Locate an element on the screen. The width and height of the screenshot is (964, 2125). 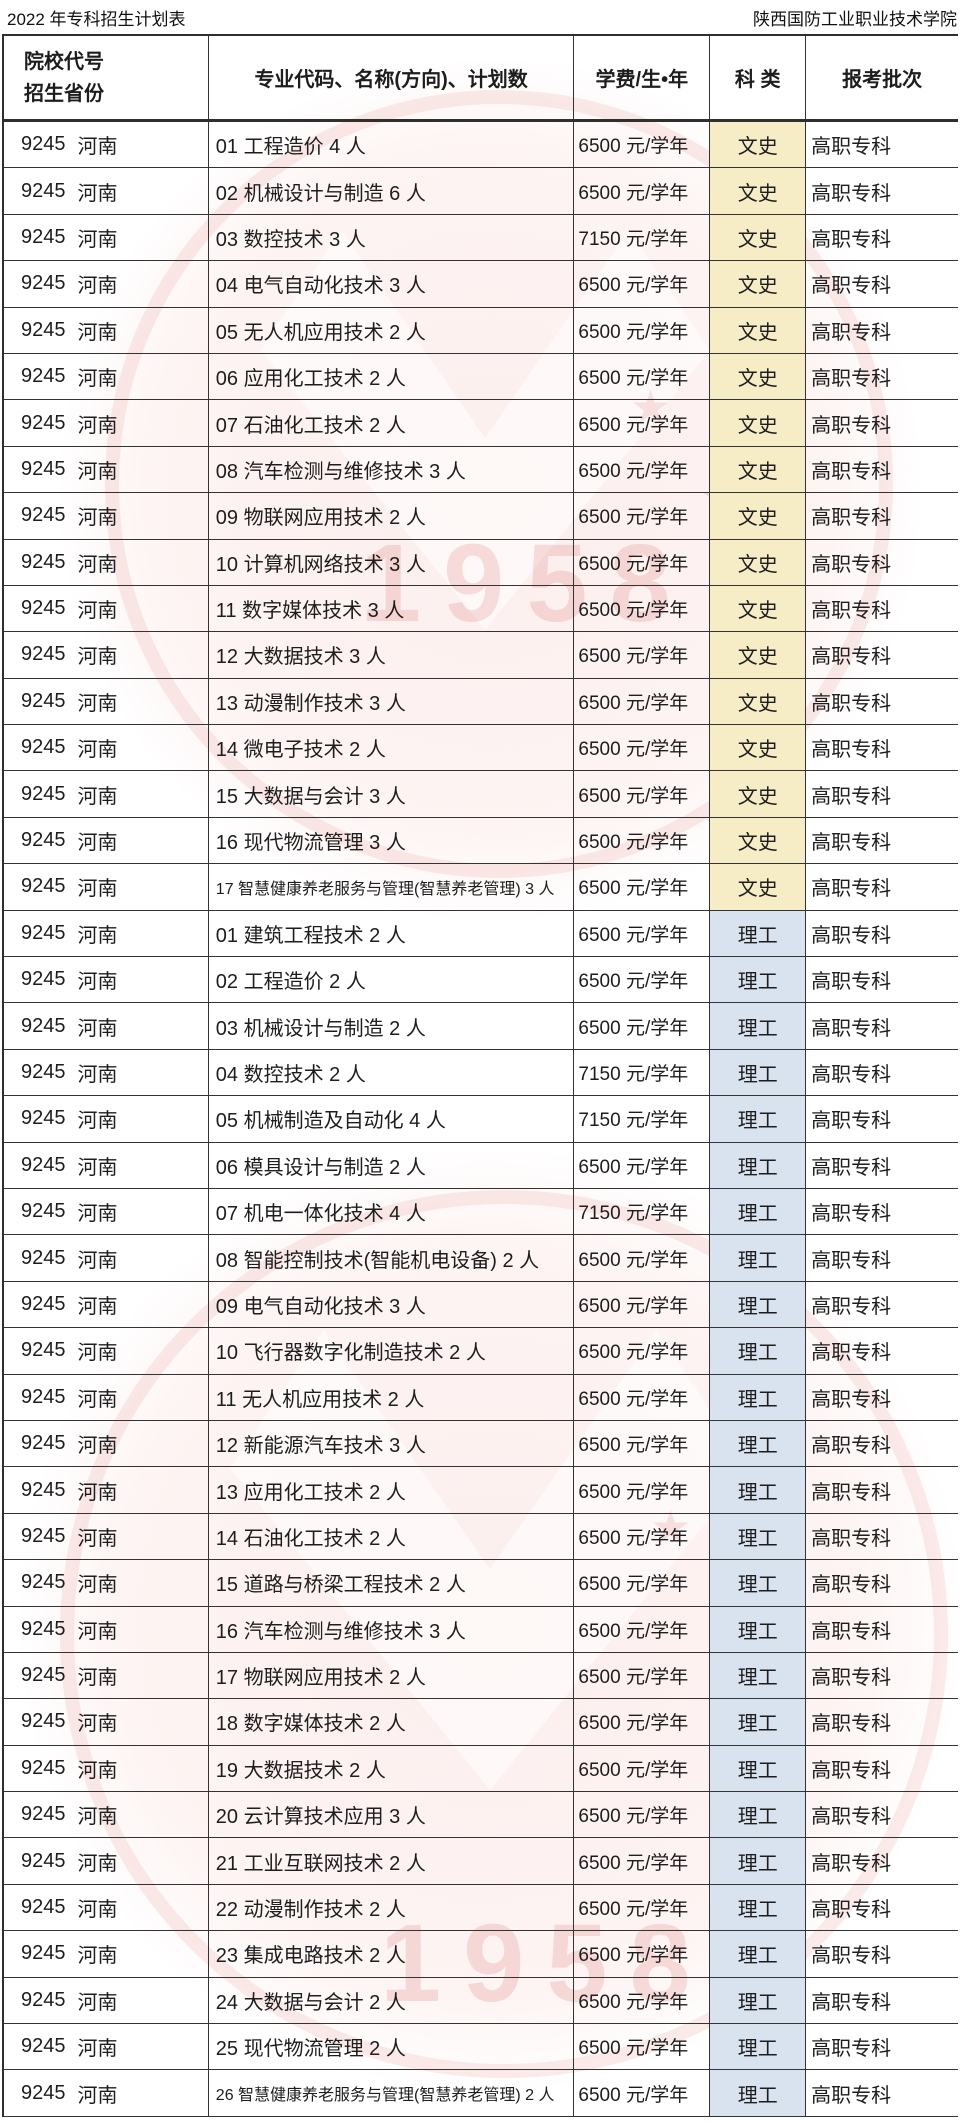
cell-major: 24 大数据与会计 2 人 is located at coordinates (392, 2000).